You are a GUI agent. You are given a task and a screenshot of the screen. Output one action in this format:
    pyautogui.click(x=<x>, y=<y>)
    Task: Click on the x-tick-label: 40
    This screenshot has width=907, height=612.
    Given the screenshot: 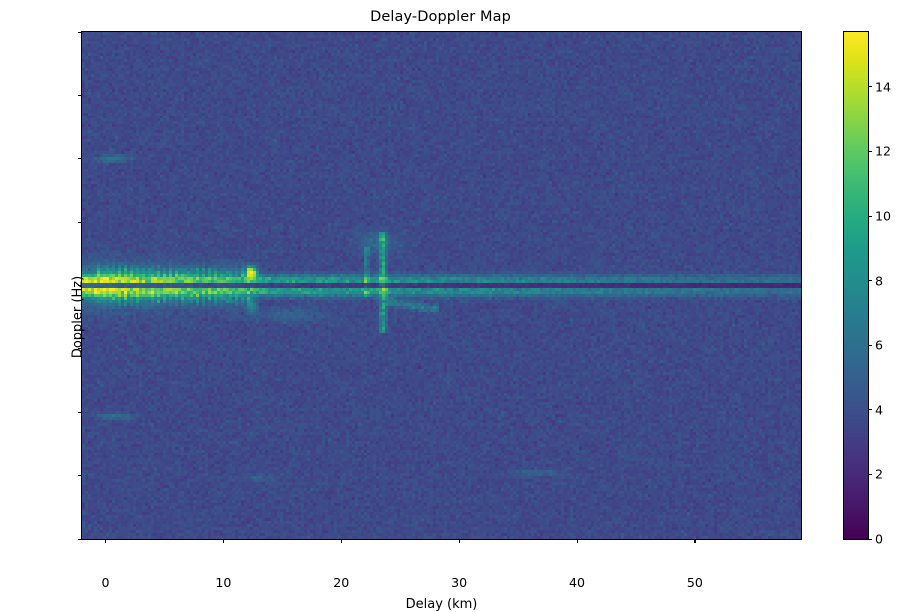 What is the action you would take?
    pyautogui.click(x=577, y=582)
    